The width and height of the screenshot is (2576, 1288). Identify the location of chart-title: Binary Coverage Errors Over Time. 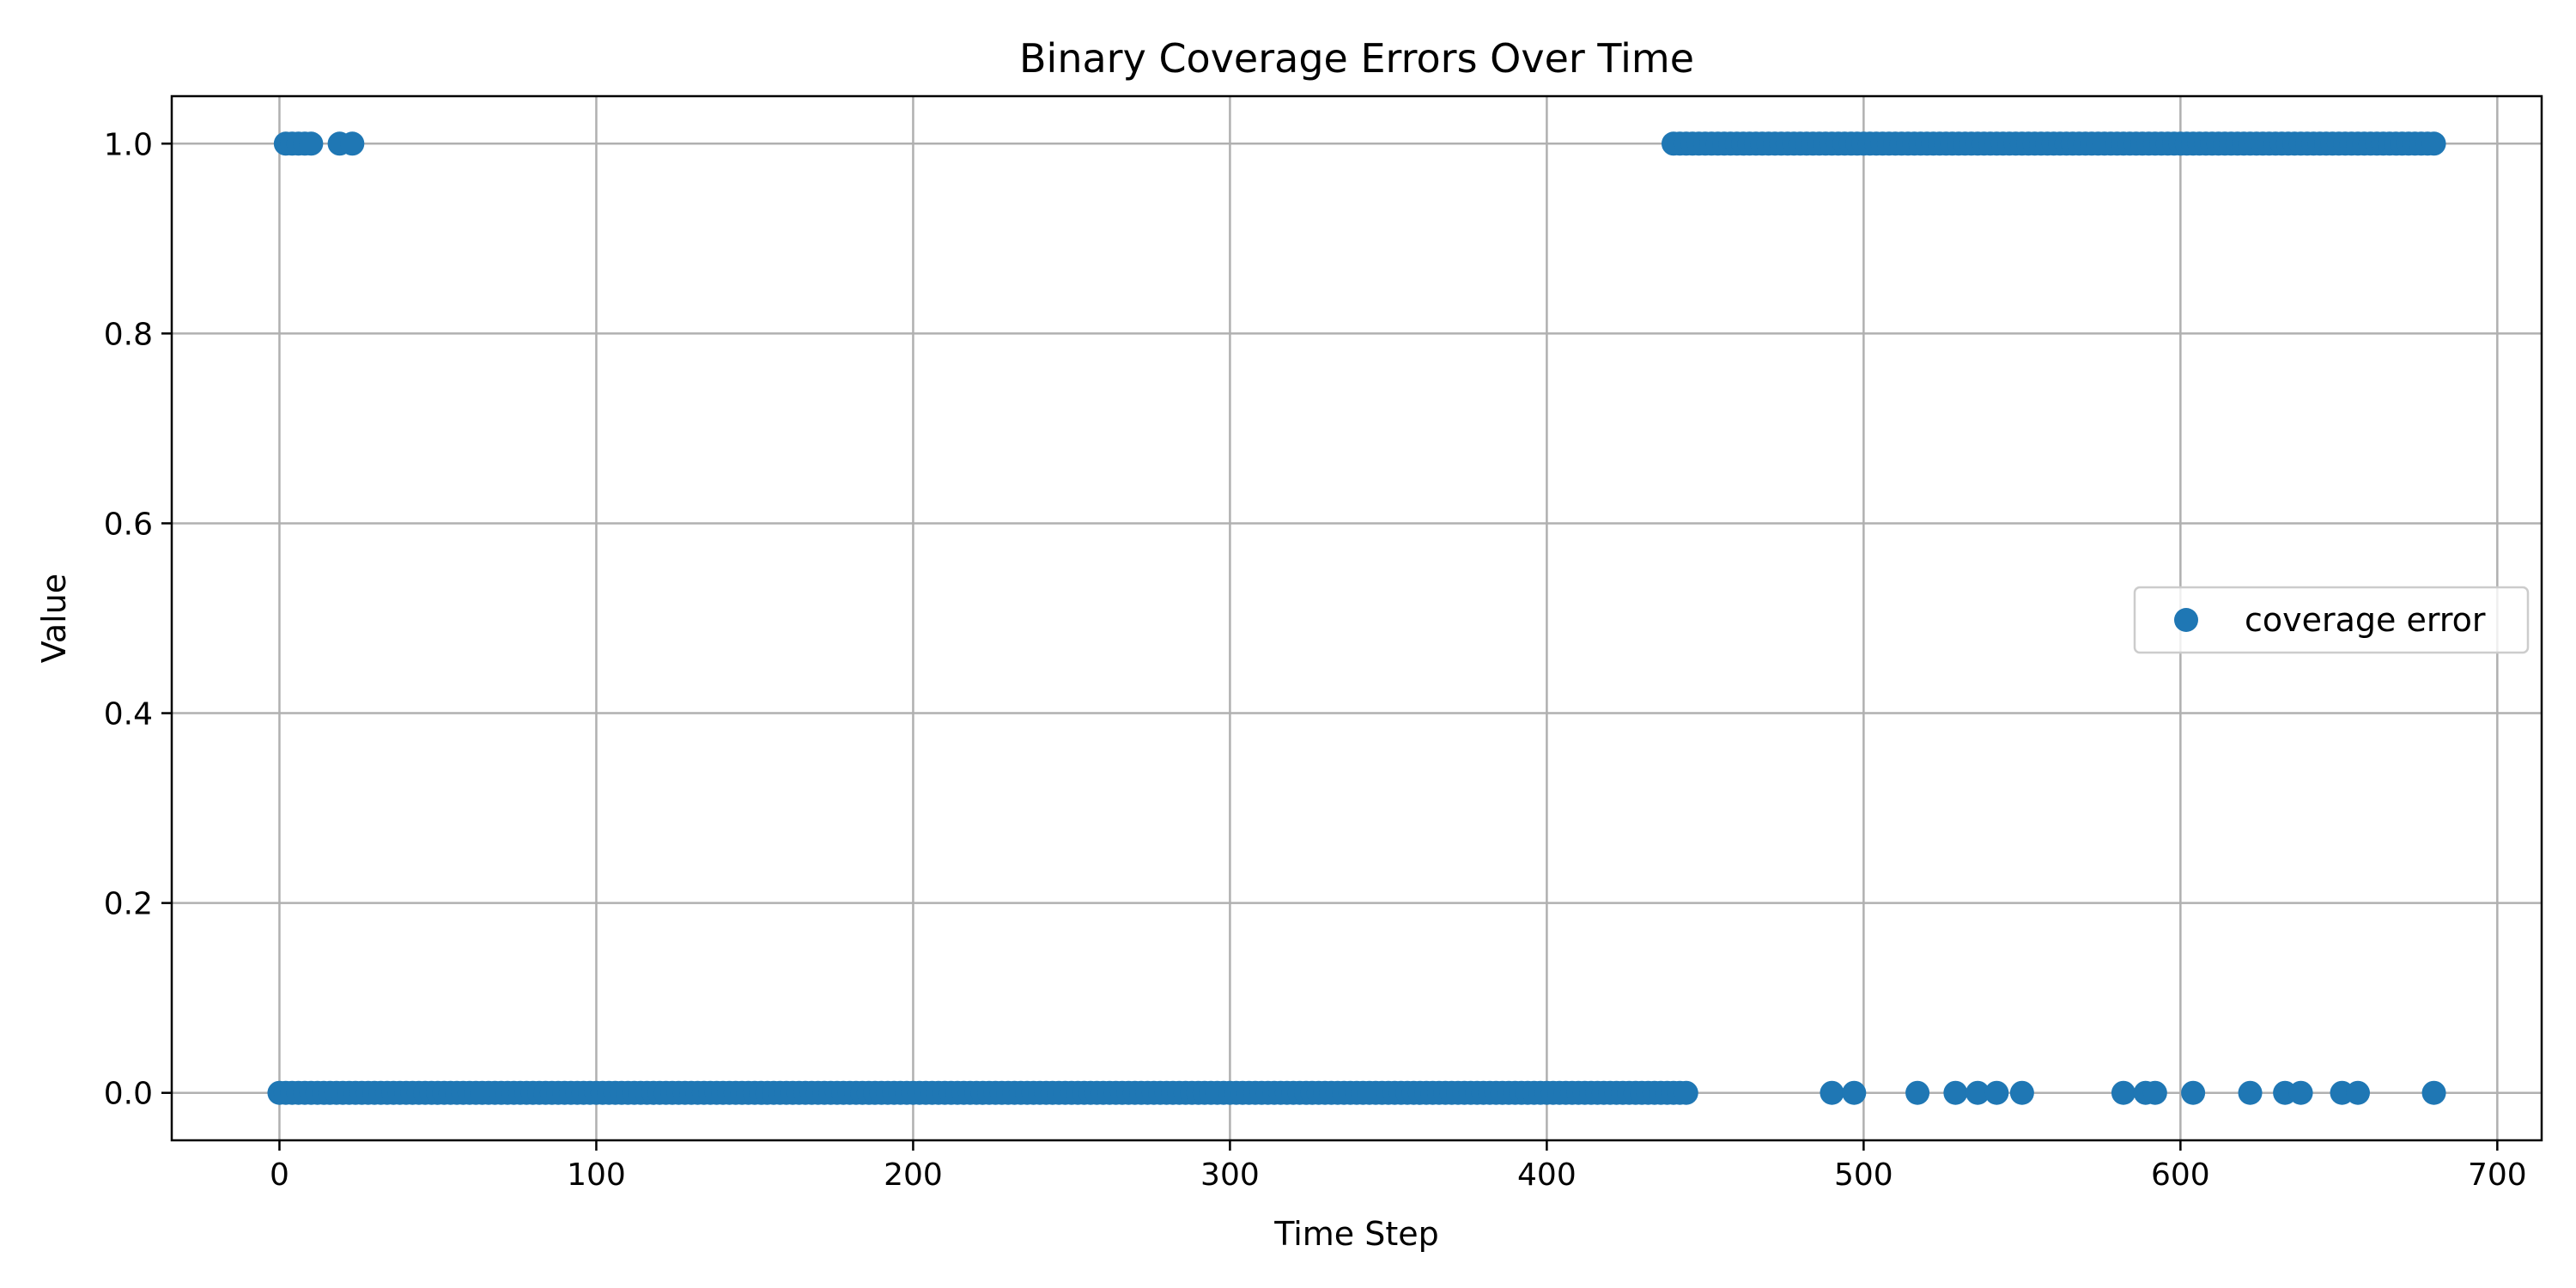
(1356, 59).